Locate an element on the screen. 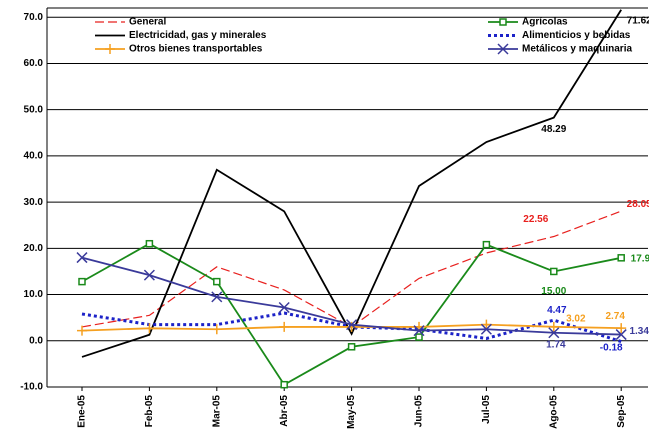  data-label: 4.47 is located at coordinates (557, 310).